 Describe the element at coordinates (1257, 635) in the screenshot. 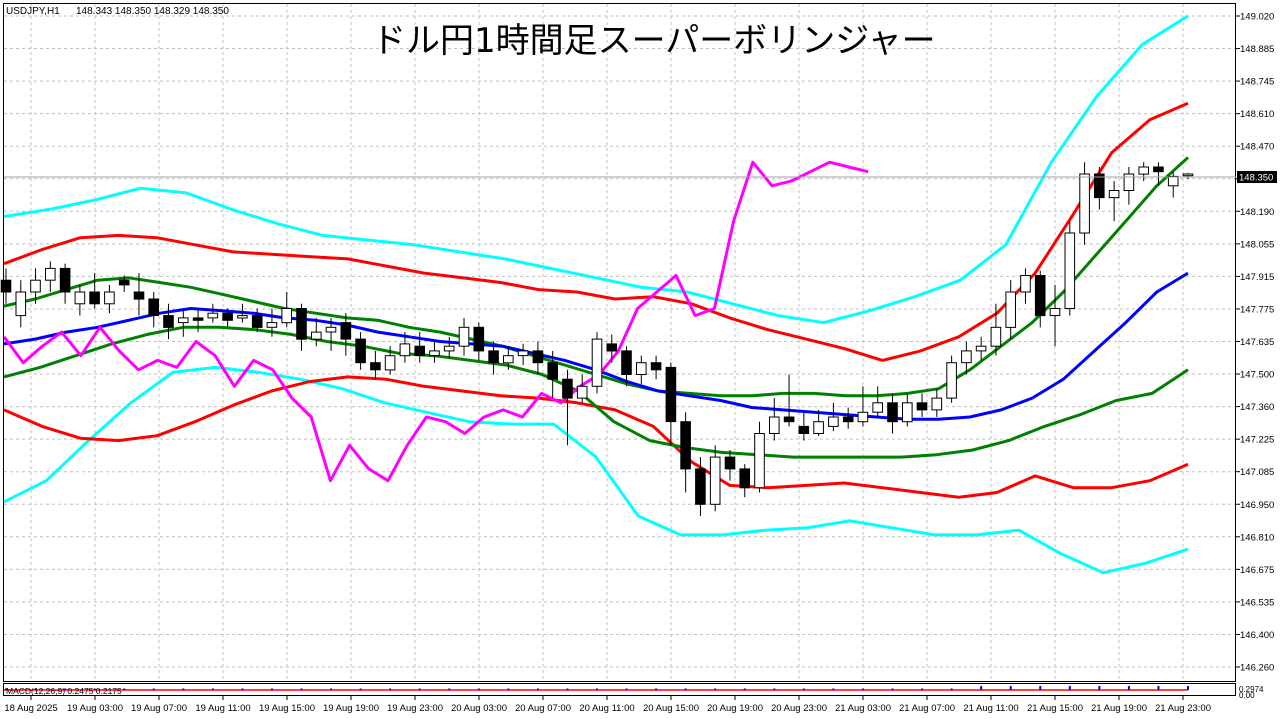

I see `y-tick-label: 146.400` at that location.